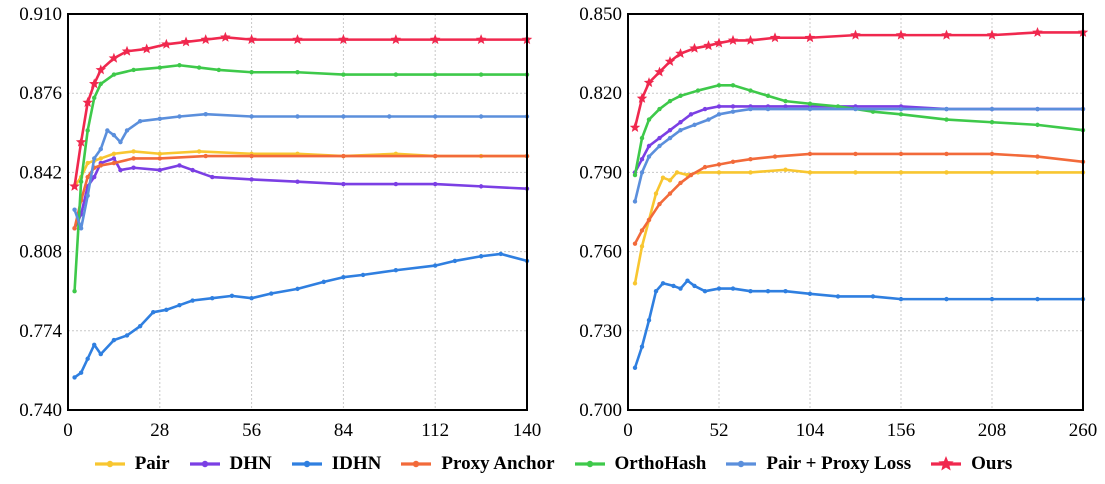  What do you see at coordinates (40, 410) in the screenshot?
I see `y-tick-label: 0.740` at bounding box center [40, 410].